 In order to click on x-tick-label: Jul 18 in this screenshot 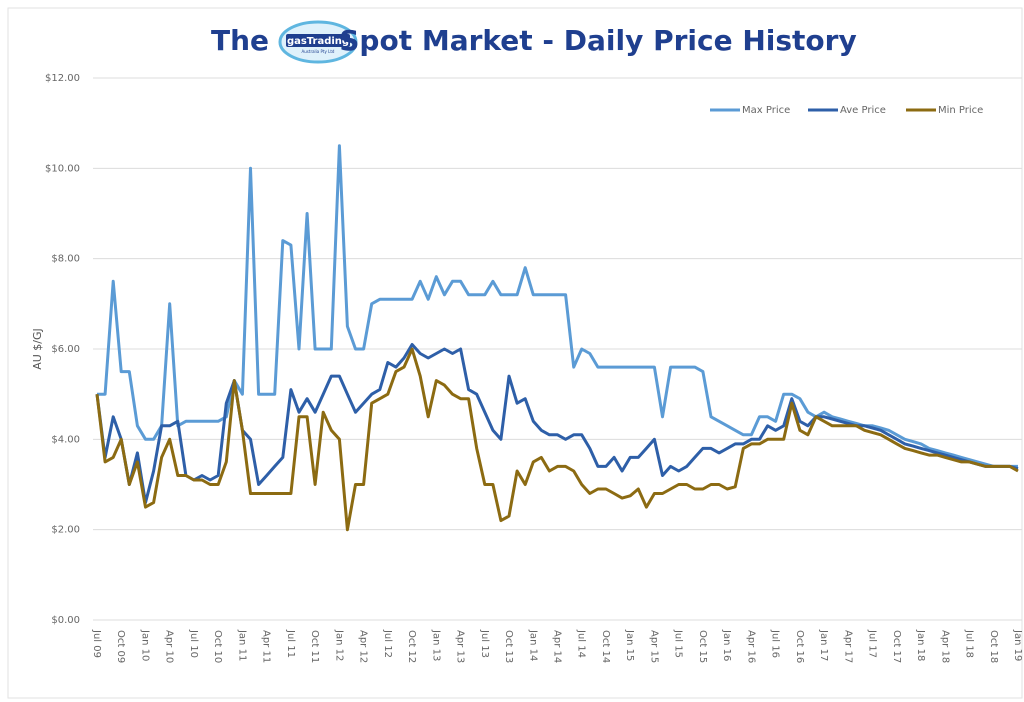, I will do `click(969, 643)`.